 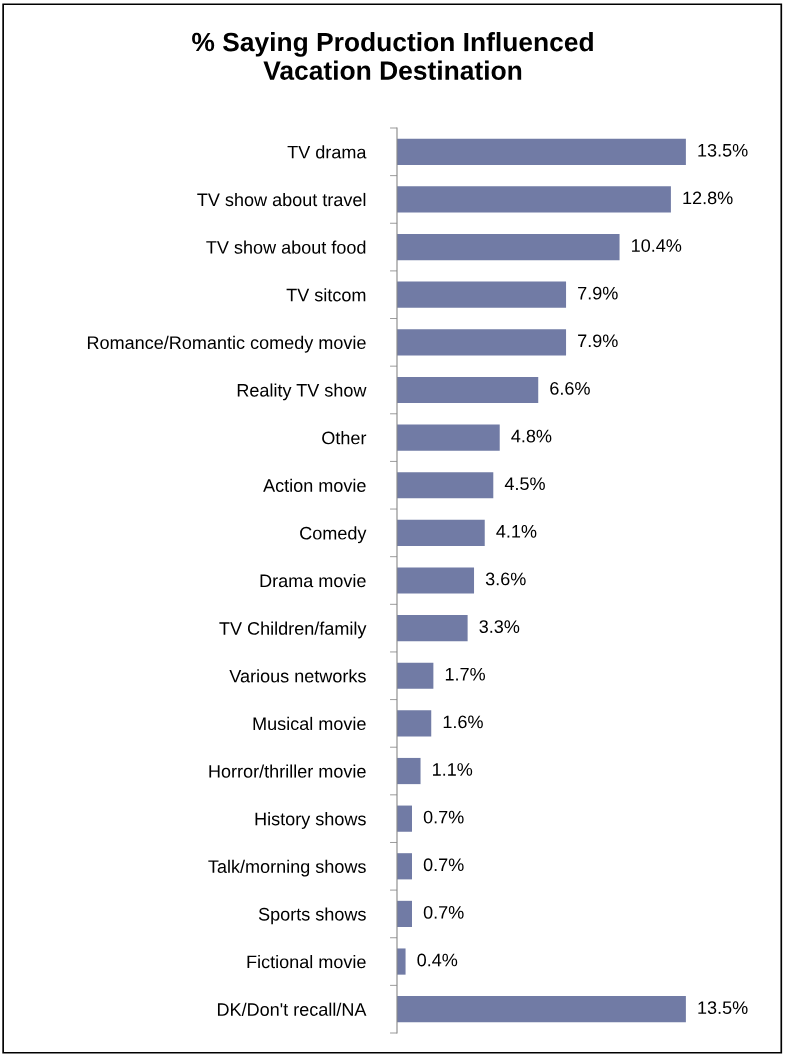 What do you see at coordinates (657, 245) in the screenshot?
I see `data-label: 10.4%` at bounding box center [657, 245].